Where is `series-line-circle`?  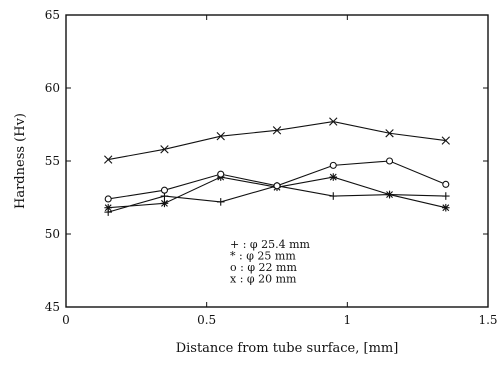 series-line-circle is located at coordinates (277, 180).